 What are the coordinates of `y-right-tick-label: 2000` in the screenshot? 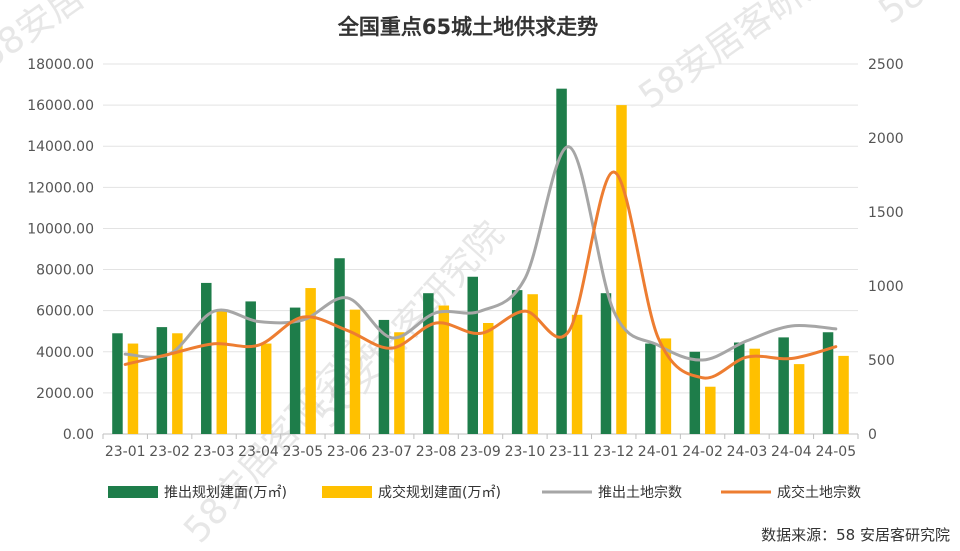 It's located at (886, 139).